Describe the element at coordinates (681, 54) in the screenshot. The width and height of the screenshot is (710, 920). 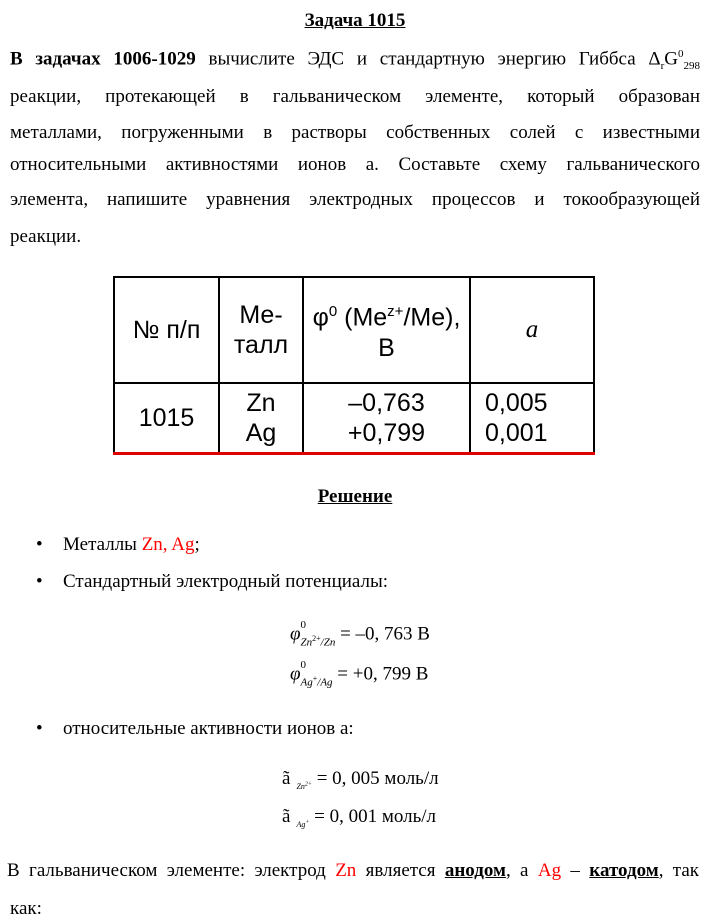
I see `gibbs-sup: 0` at that location.